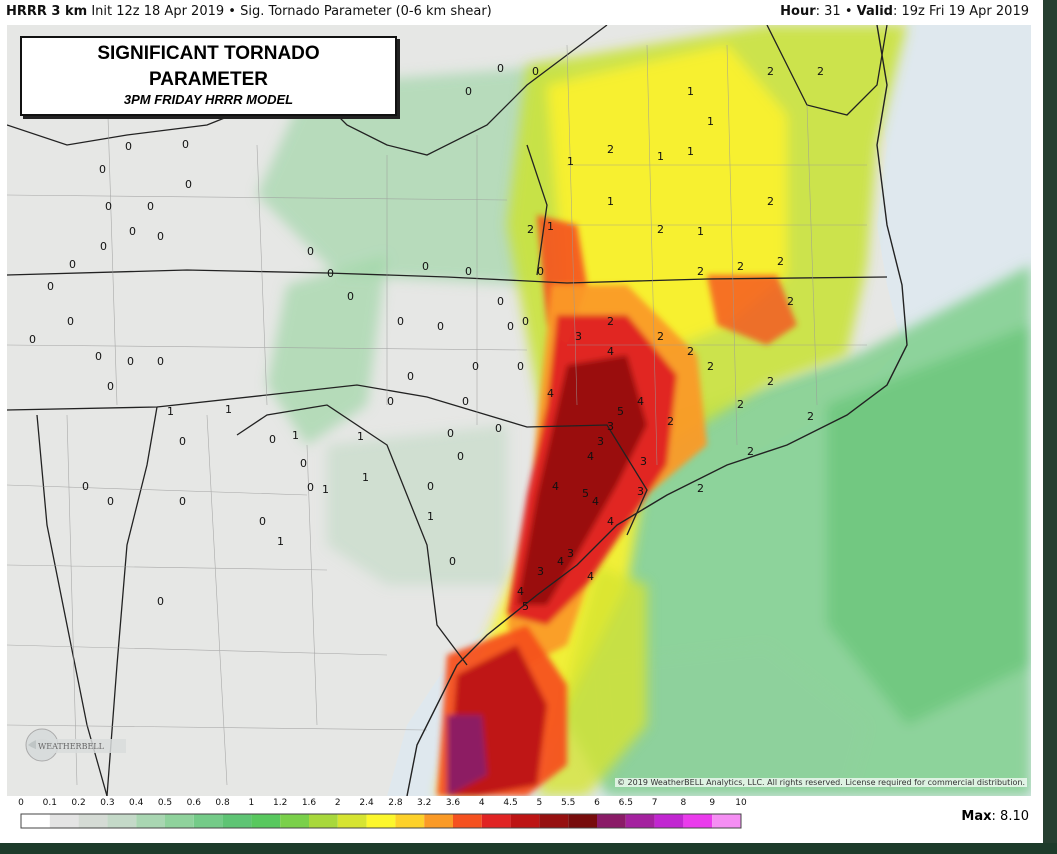 The image size is (1057, 854). I want to click on model-name: HRRR 3 km, so click(47, 11).